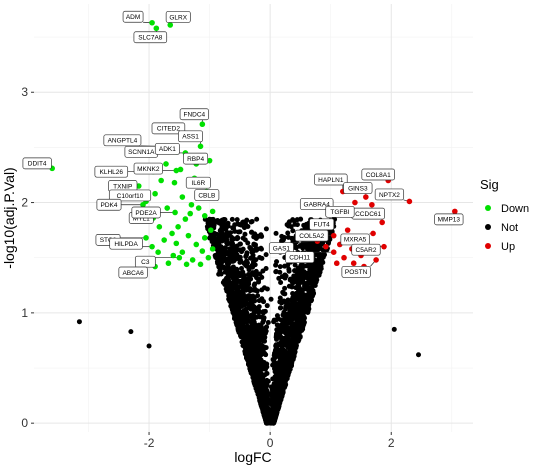 Image resolution: width=533 pixels, height=469 pixels. What do you see at coordinates (355, 240) in the screenshot?
I see `gene-label: MXRA5` at bounding box center [355, 240].